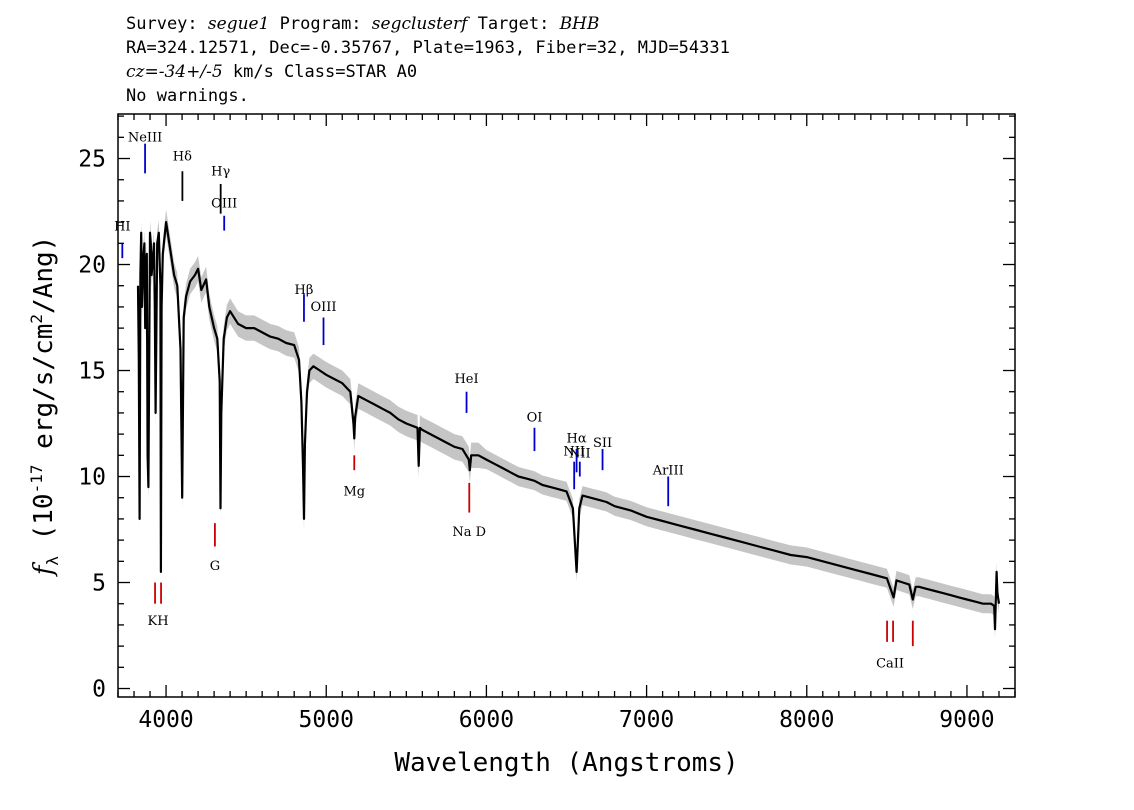 This screenshot has width=1134, height=810. I want to click on emission-line-h-label: Hδ, so click(182, 157).